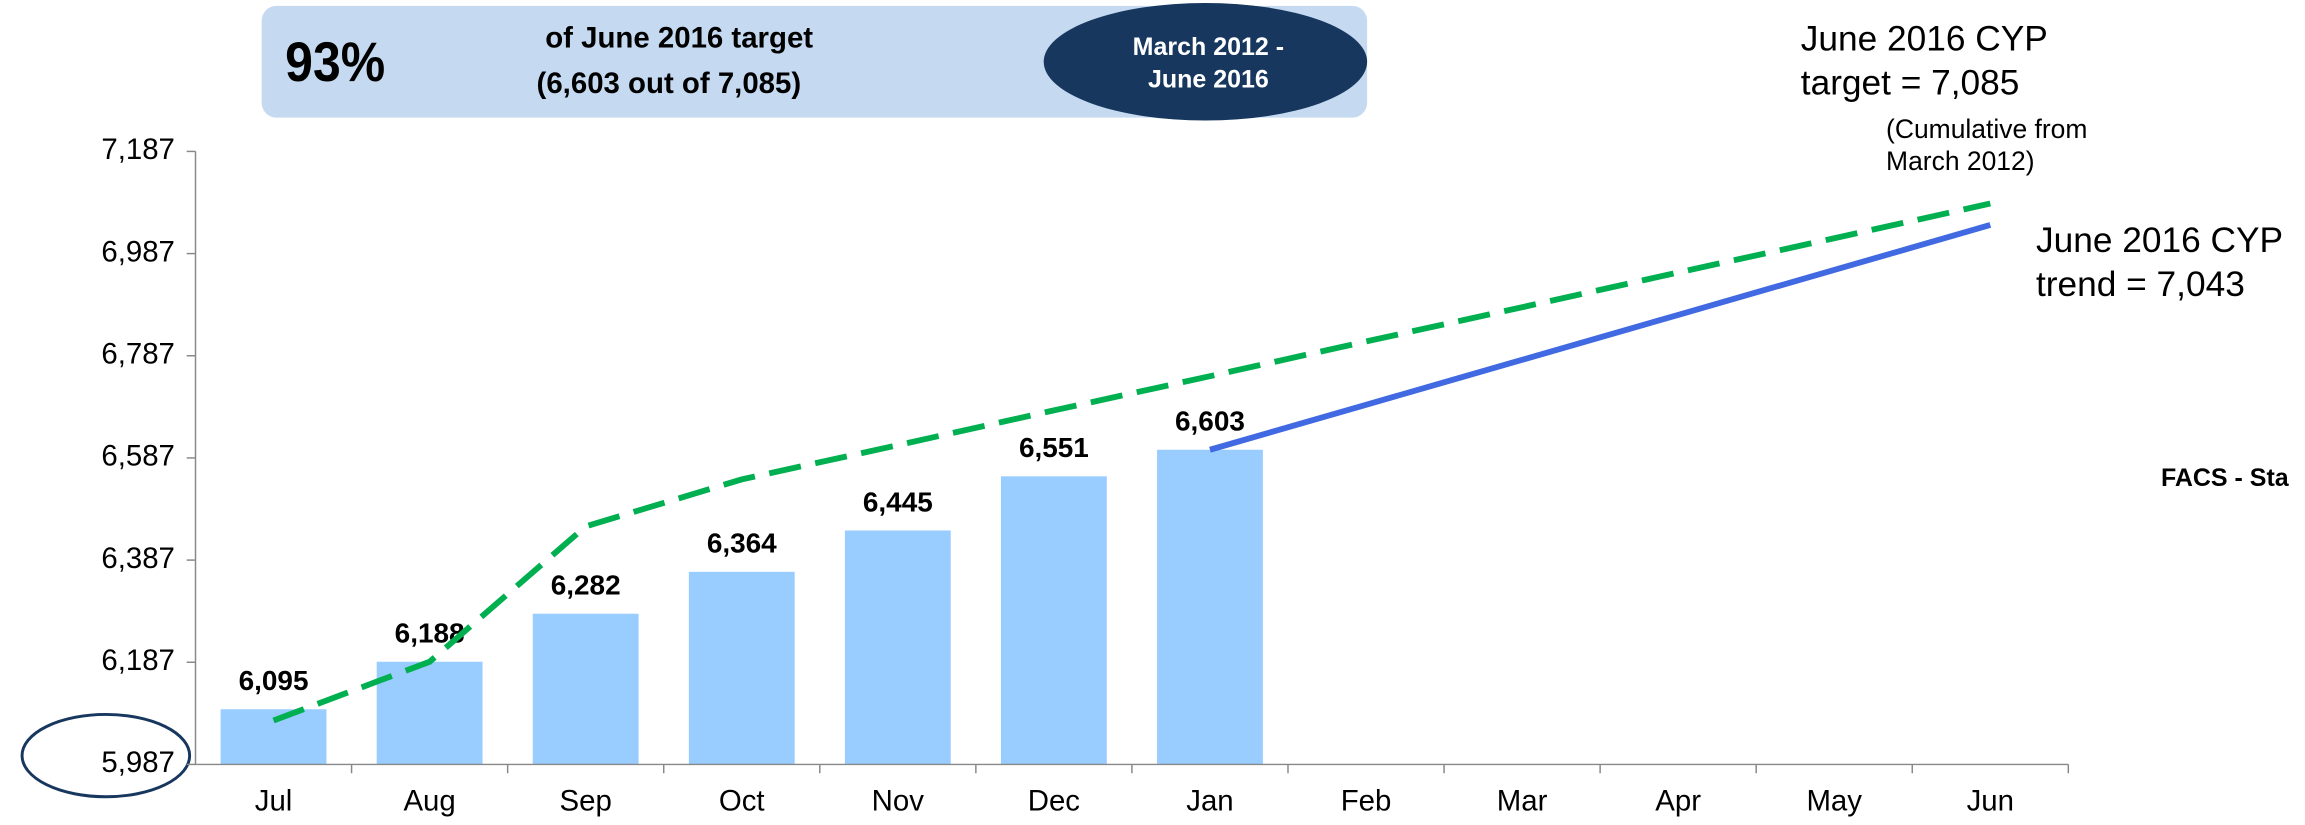  Describe the element at coordinates (1366, 800) in the screenshot. I see `x-tick-label: Feb` at that location.